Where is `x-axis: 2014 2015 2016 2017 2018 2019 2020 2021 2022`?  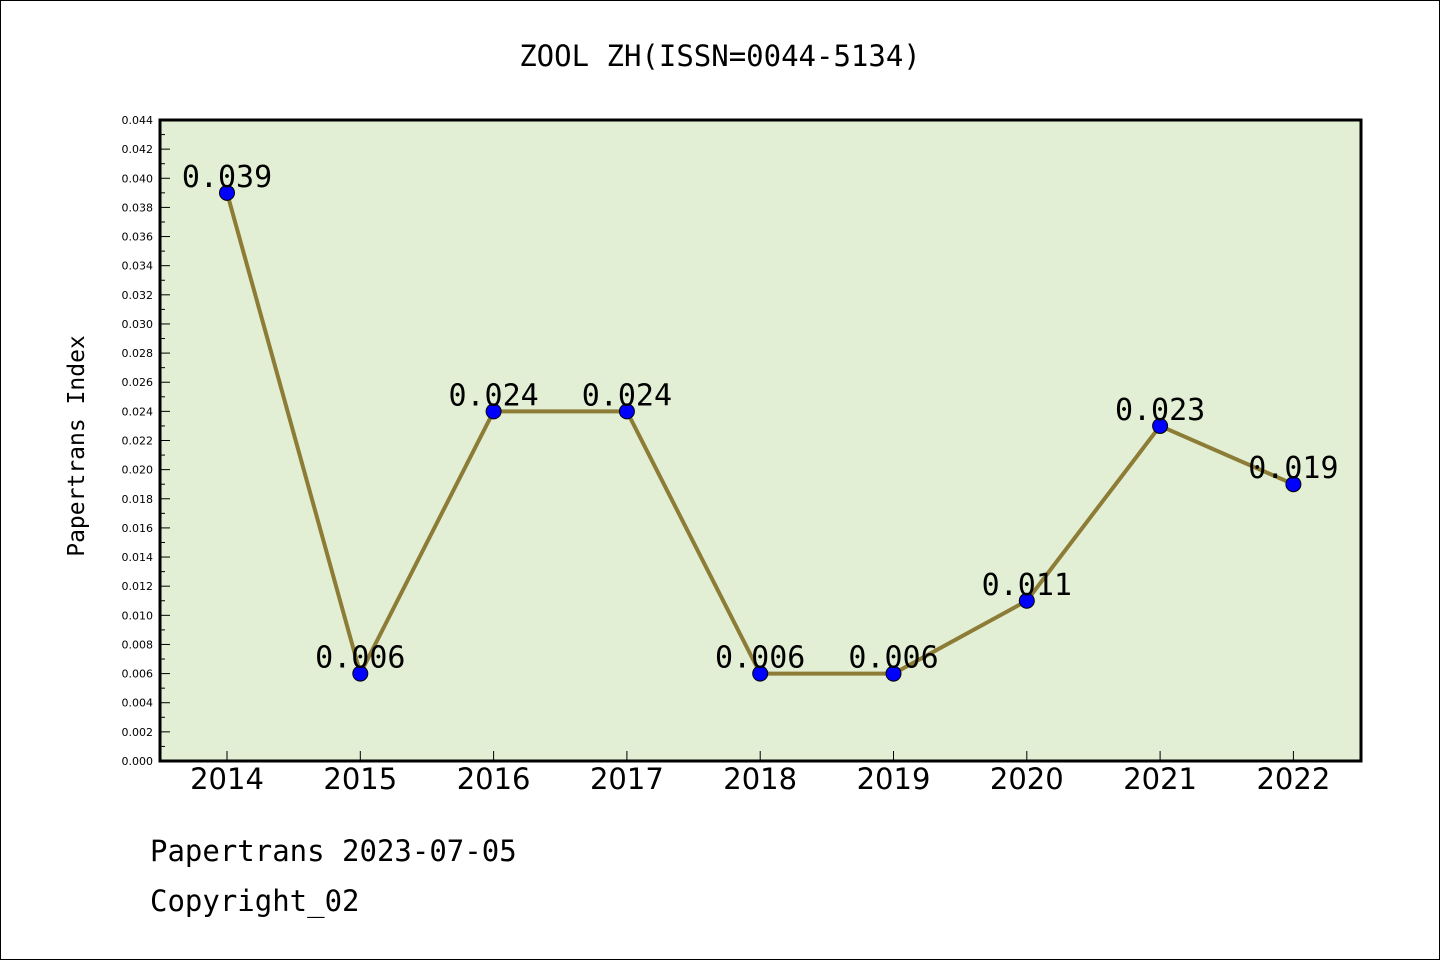
x-axis: 2014 2015 2016 2017 2018 2019 2020 2021 2022 is located at coordinates (760, 773).